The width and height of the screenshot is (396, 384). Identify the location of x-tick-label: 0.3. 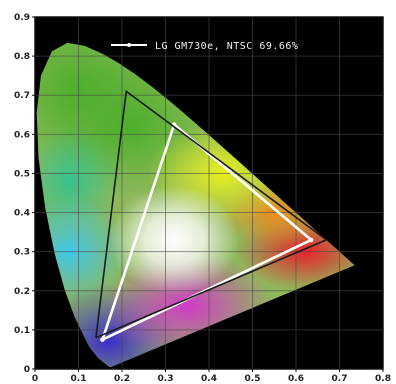
(166, 379).